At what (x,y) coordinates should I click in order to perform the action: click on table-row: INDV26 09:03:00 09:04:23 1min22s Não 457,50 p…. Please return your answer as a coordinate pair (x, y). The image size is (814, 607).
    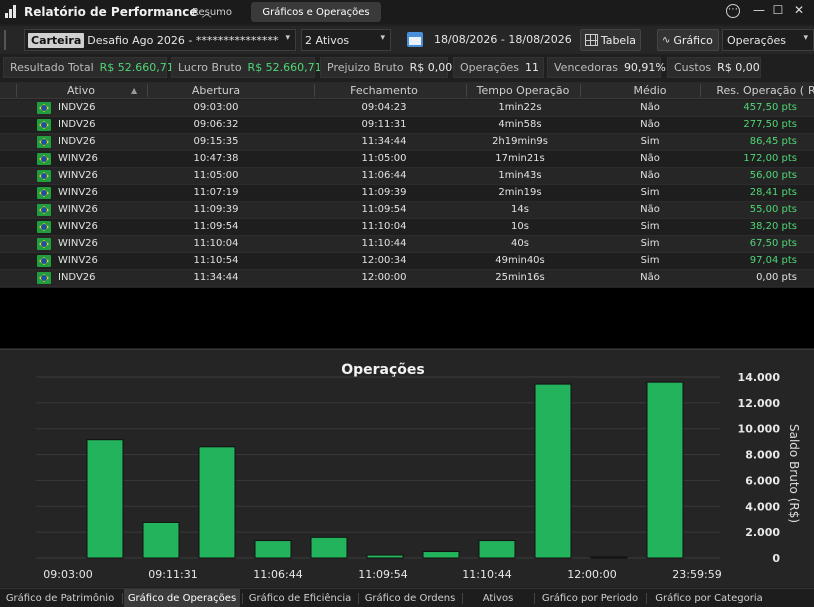
    Looking at the image, I should click on (407, 108).